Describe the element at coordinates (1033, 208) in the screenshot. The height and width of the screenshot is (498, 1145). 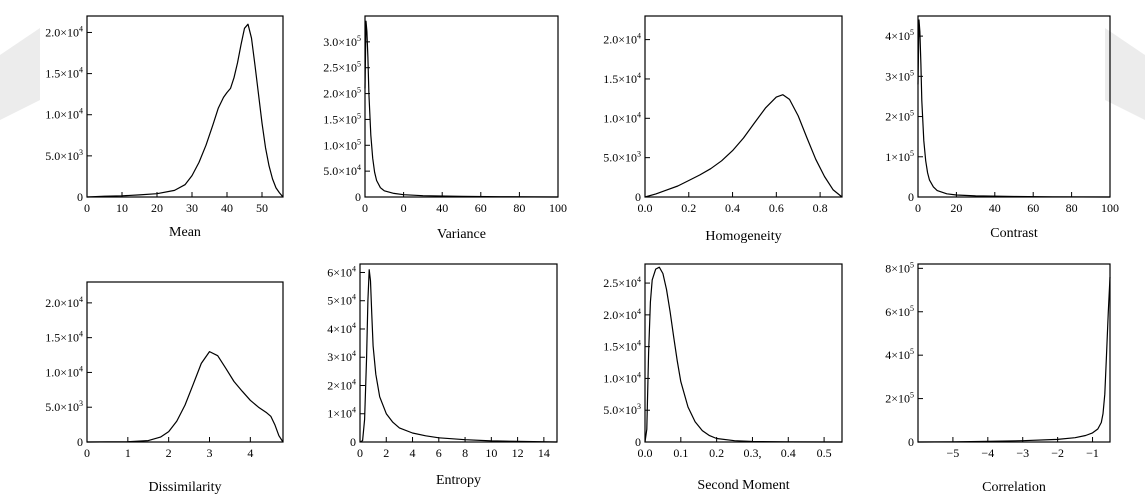
I see `contrast-x-tick-label: 60` at that location.